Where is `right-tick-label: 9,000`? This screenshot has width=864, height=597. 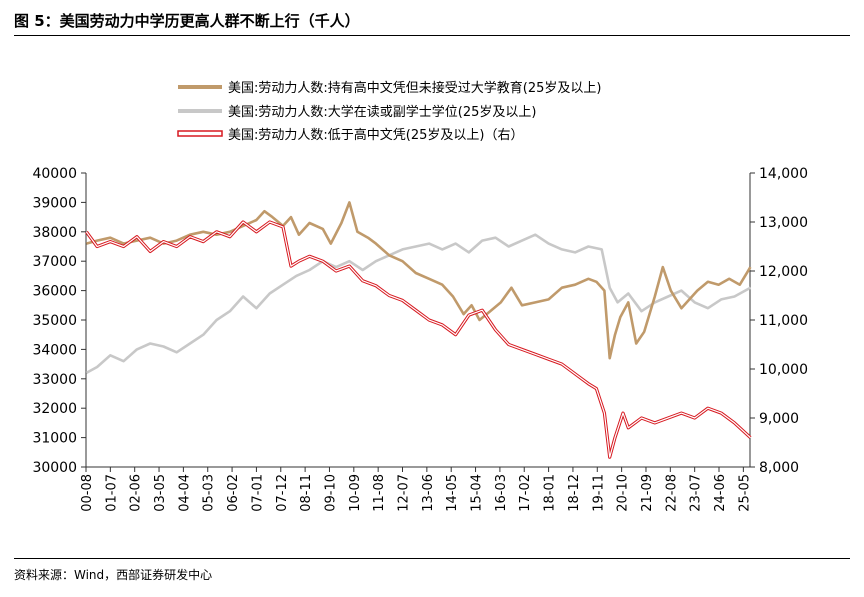 right-tick-label: 9,000 is located at coordinates (779, 419).